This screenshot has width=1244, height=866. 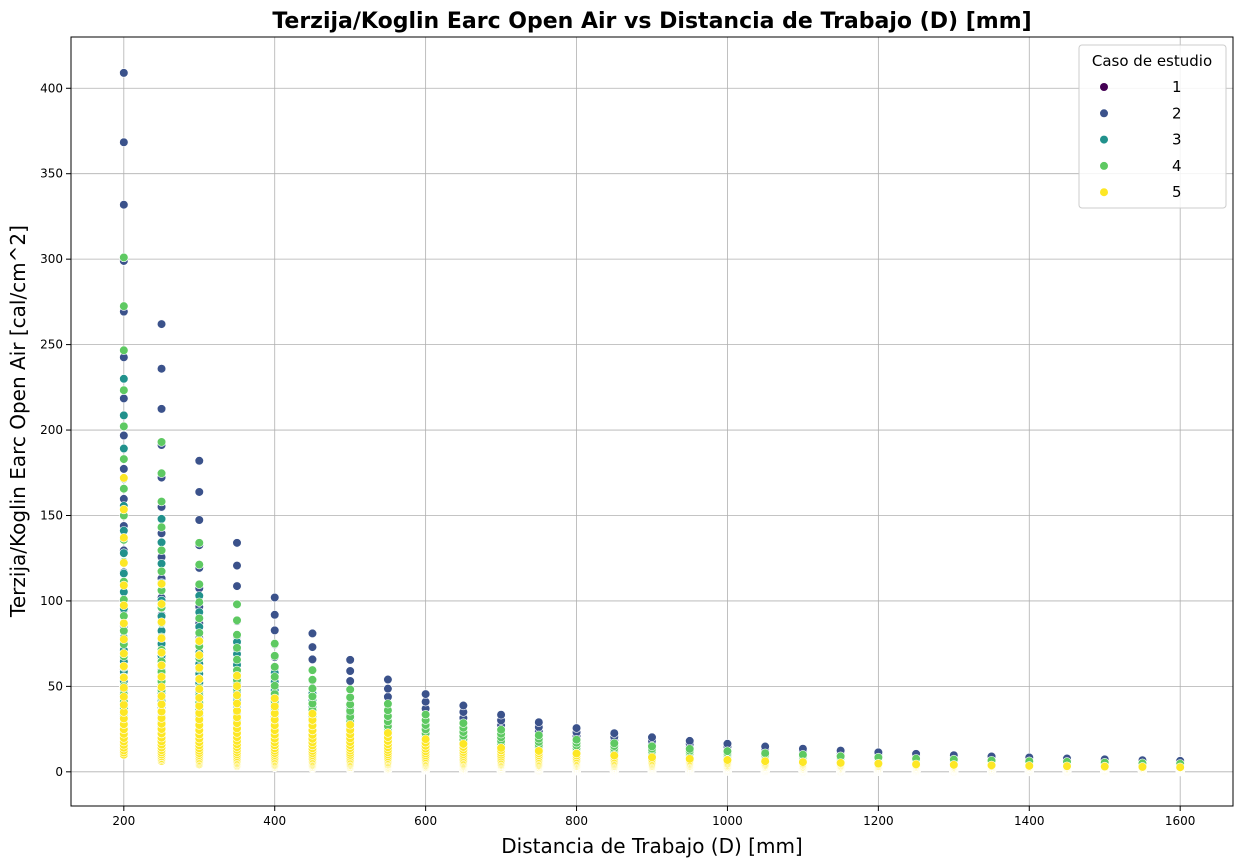 What do you see at coordinates (51, 259) in the screenshot?
I see `y-tick-label: 300` at bounding box center [51, 259].